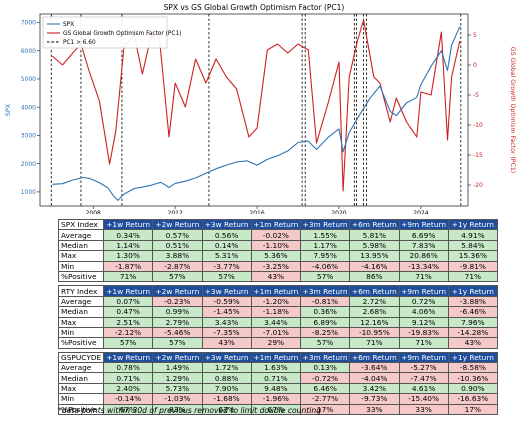  What do you see at coordinates (325, 368) in the screenshot?
I see `table-cell: 0.13%` at bounding box center [325, 368].